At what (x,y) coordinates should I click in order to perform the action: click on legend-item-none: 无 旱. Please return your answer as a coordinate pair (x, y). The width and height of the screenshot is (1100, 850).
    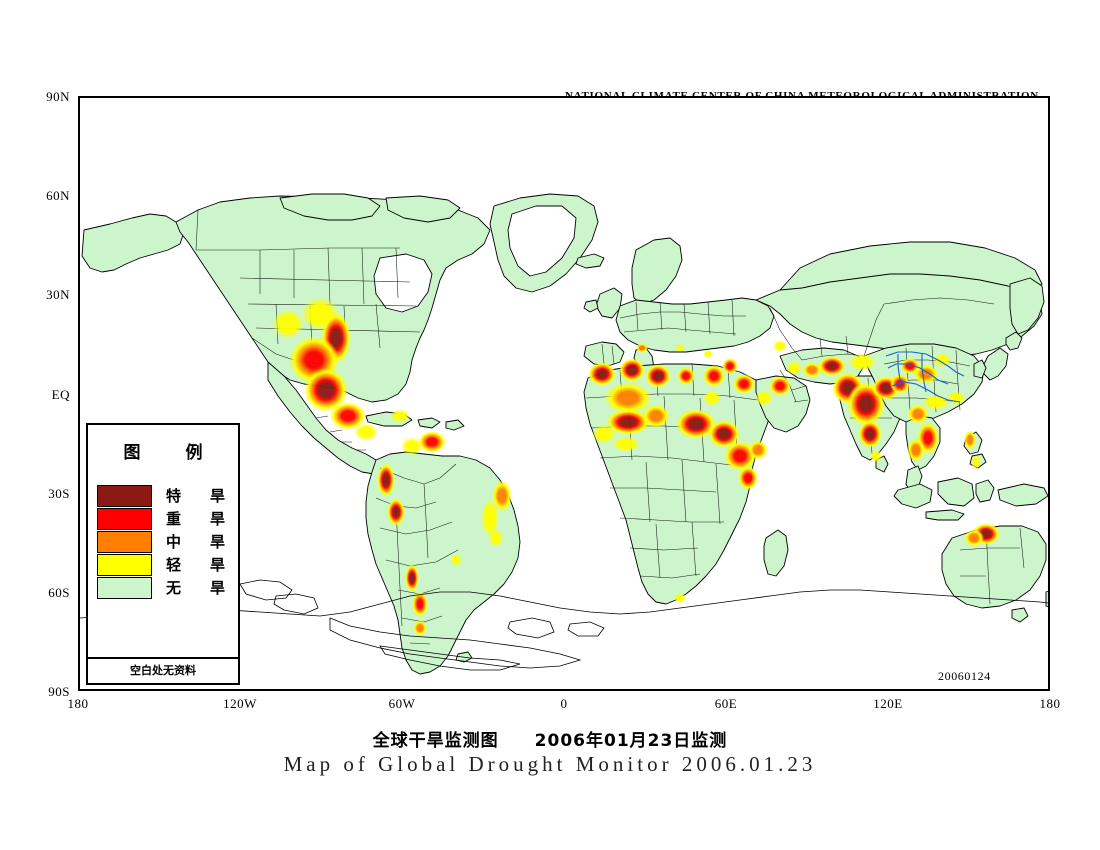
    Looking at the image, I should click on (167, 587).